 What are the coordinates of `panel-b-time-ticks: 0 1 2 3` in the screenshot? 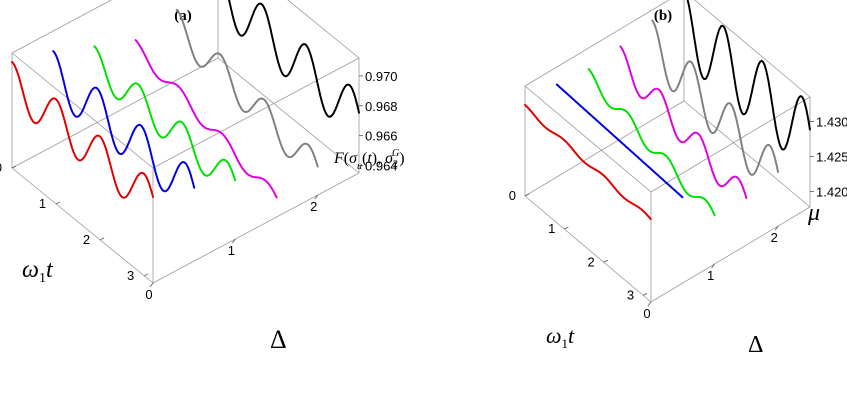 It's located at (578, 245).